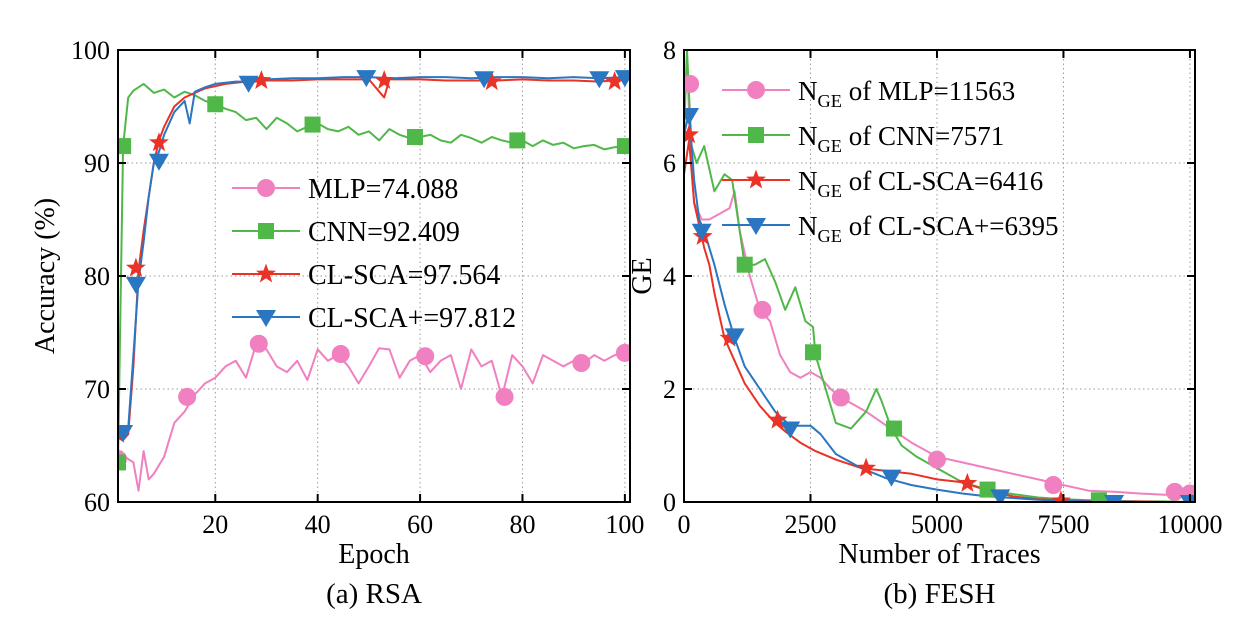  Describe the element at coordinates (404, 275) in the screenshot. I see `rsa-legend-label-cl-sca: CL-SCA=97.564` at that location.